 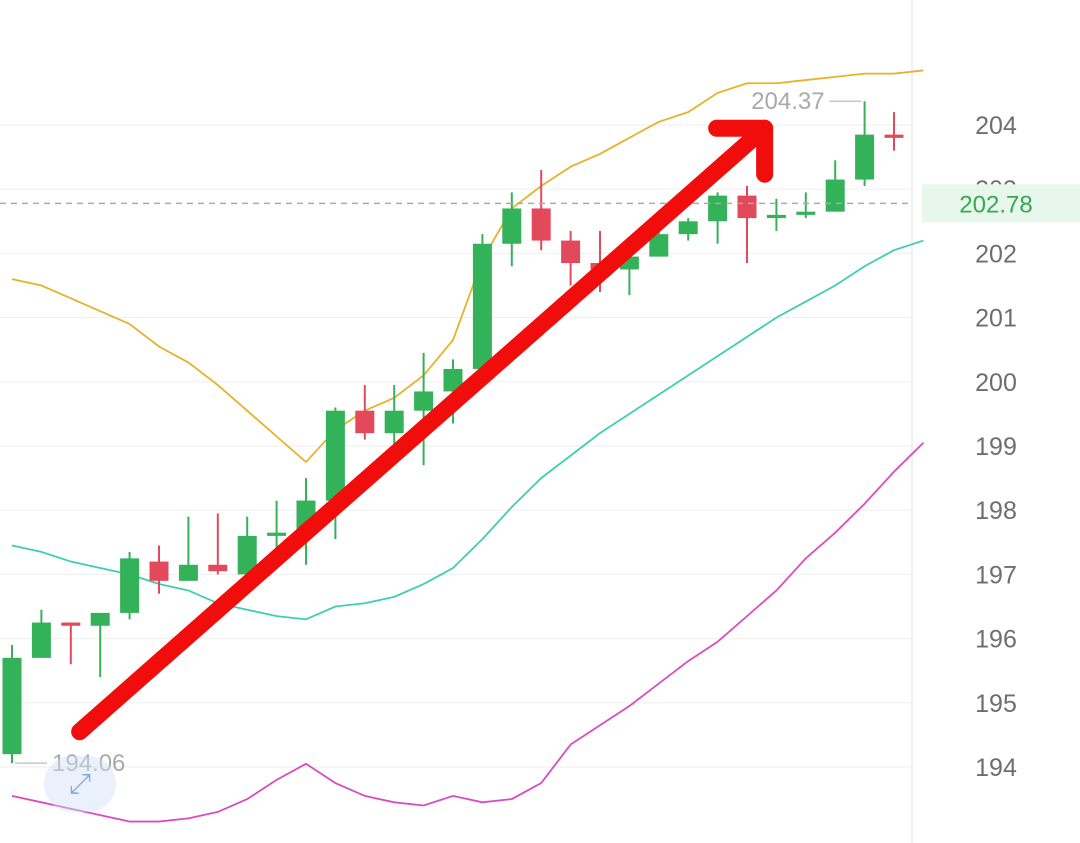 I want to click on max-price-label: 204.37, so click(x=787, y=101).